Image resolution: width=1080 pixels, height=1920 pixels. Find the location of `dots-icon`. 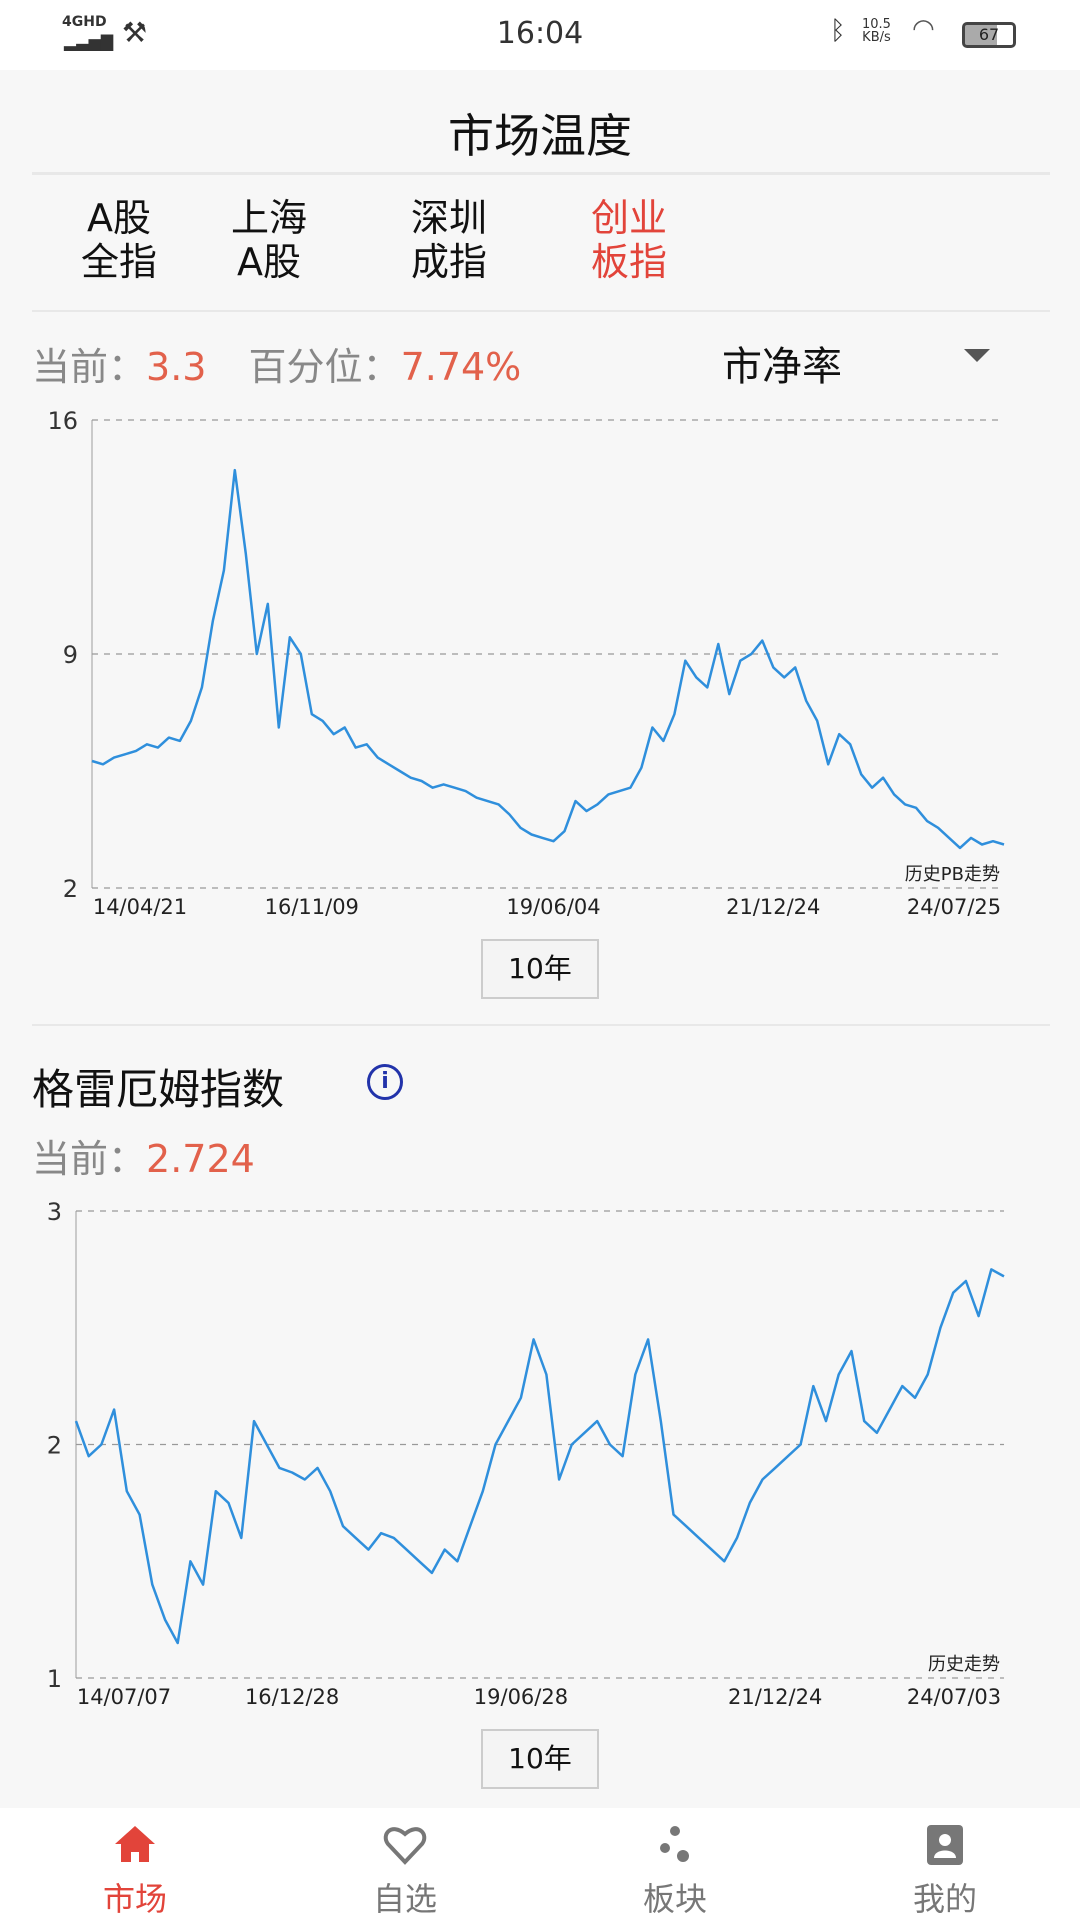

dots-icon is located at coordinates (674, 1844).